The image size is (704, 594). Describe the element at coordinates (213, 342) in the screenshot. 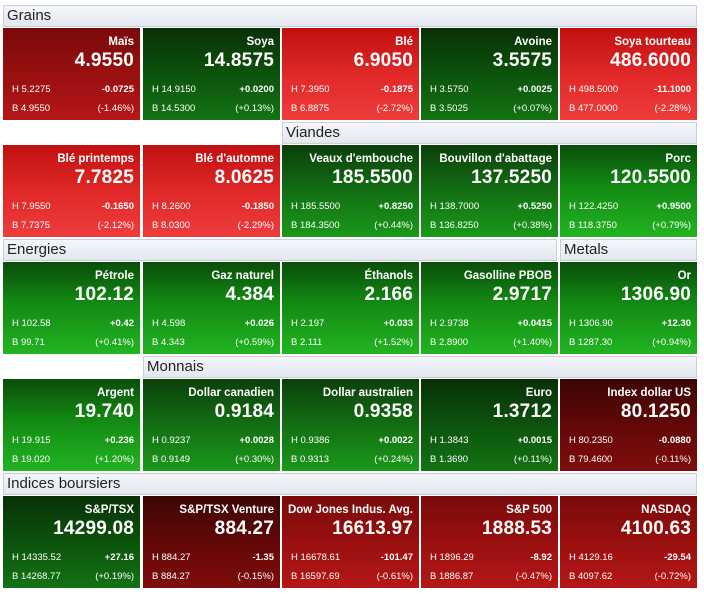

I see `quote-low-row: B 4.343 (+0.59%)` at that location.